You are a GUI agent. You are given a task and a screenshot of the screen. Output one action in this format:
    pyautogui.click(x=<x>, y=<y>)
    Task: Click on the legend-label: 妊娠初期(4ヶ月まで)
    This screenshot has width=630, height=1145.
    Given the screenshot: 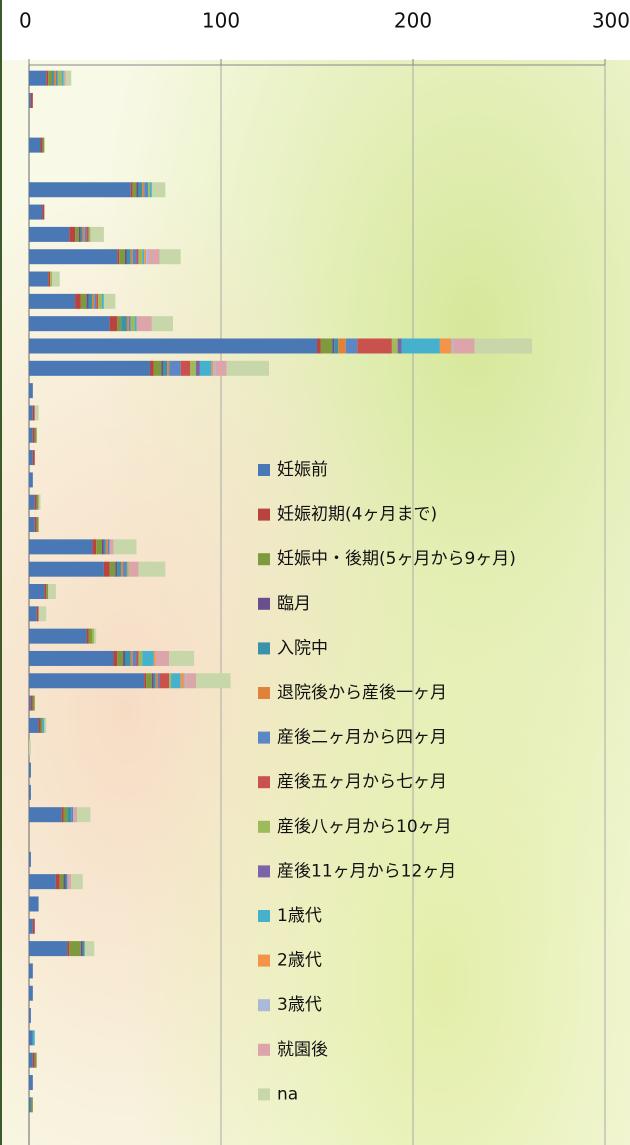 What is the action you would take?
    pyautogui.click(x=357, y=515)
    